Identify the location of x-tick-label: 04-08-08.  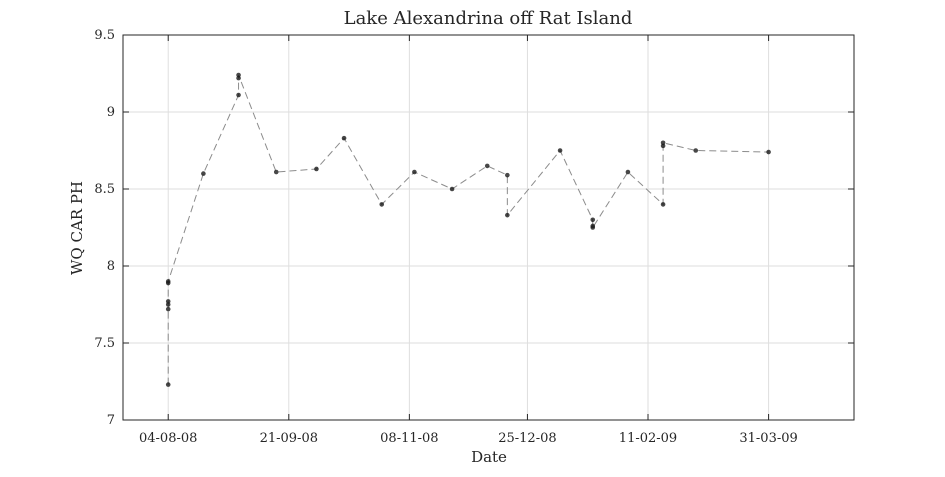
(168, 438).